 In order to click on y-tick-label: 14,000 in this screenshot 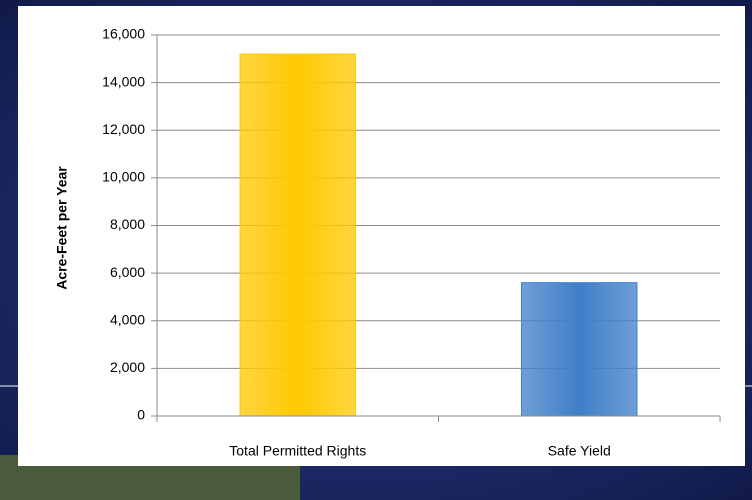, I will do `click(123, 81)`.